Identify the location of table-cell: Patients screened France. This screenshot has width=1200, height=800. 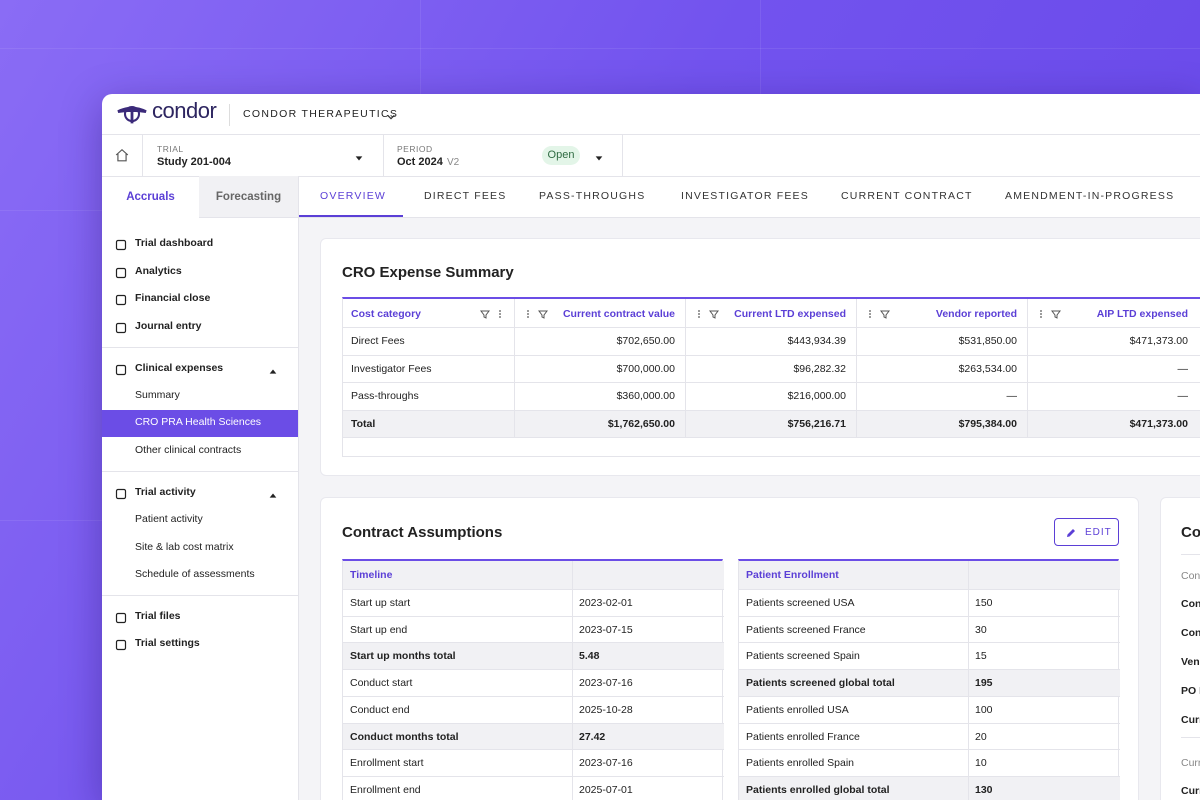
(806, 629).